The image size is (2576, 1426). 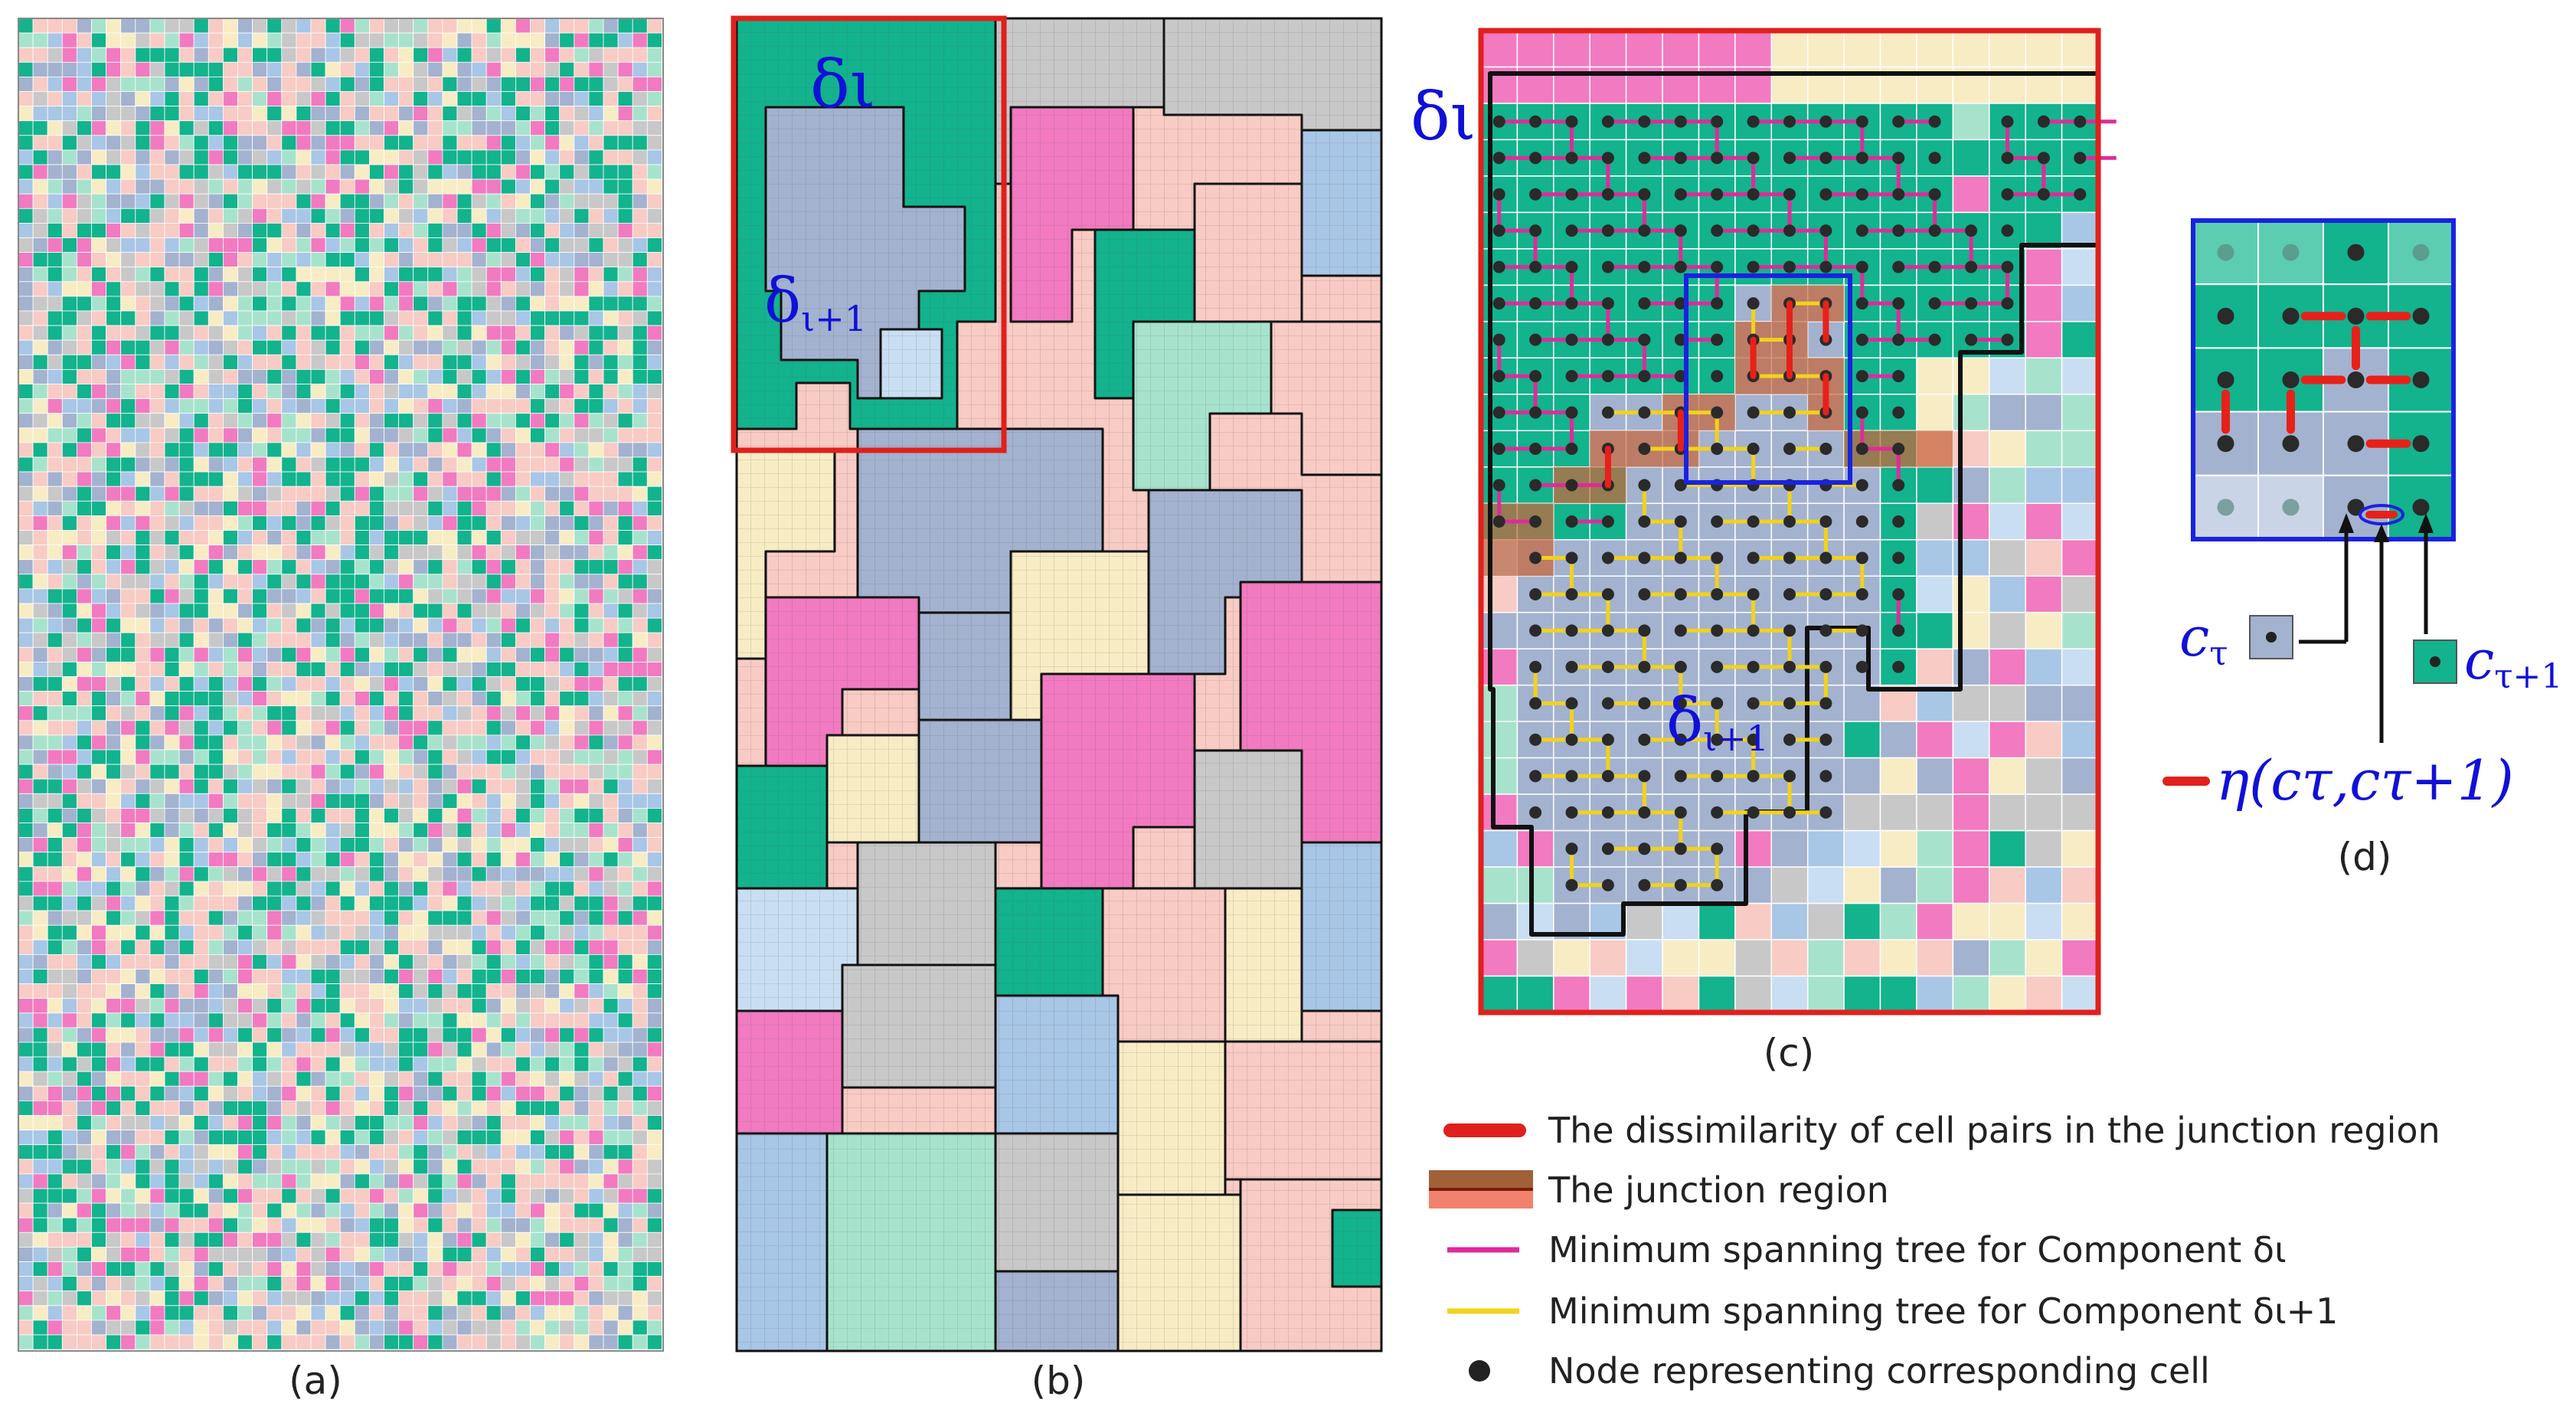 What do you see at coordinates (1499, 994) in the screenshot?
I see `zoom-cell` at bounding box center [1499, 994].